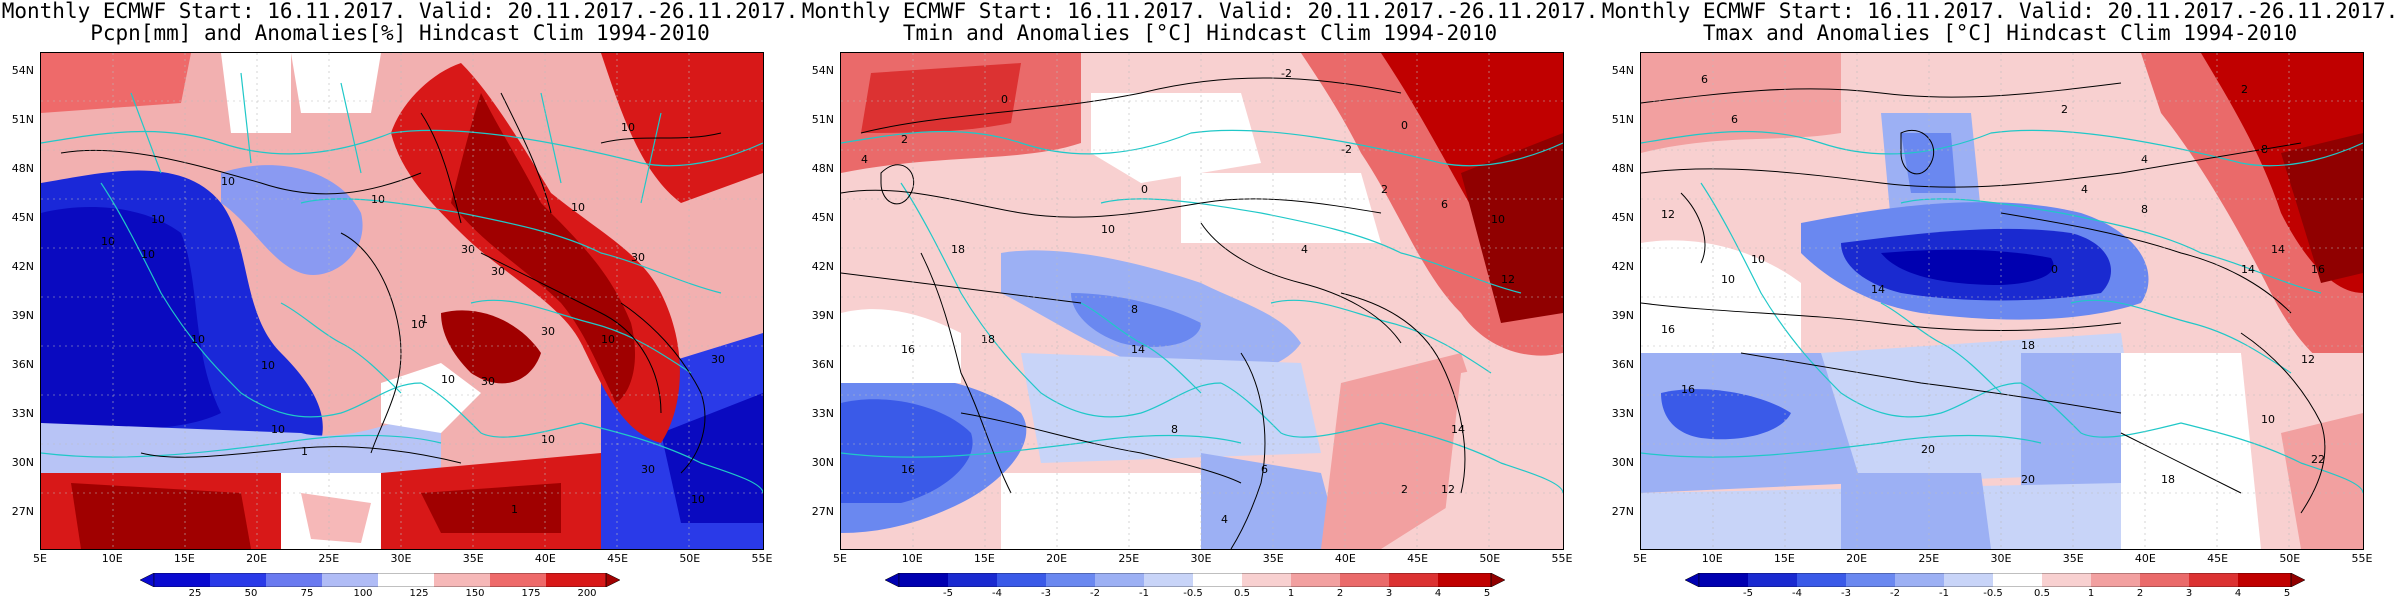 The width and height of the screenshot is (2400, 600). I want to click on colorbar-label: 150, so click(475, 593).